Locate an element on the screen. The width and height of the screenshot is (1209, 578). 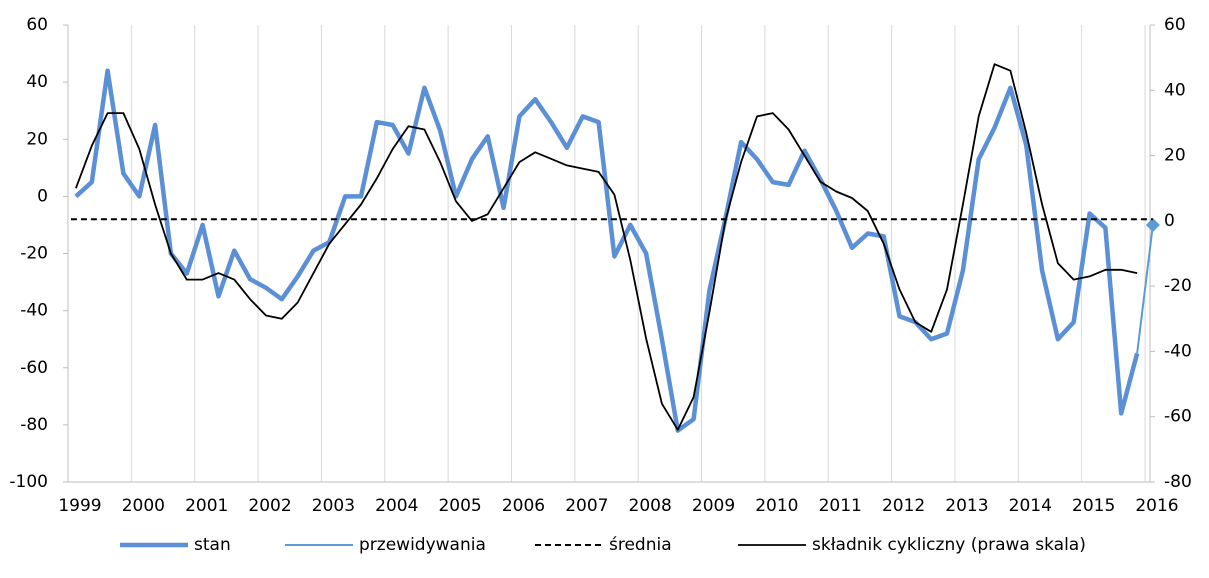
series-line is located at coordinates (1145, 289).